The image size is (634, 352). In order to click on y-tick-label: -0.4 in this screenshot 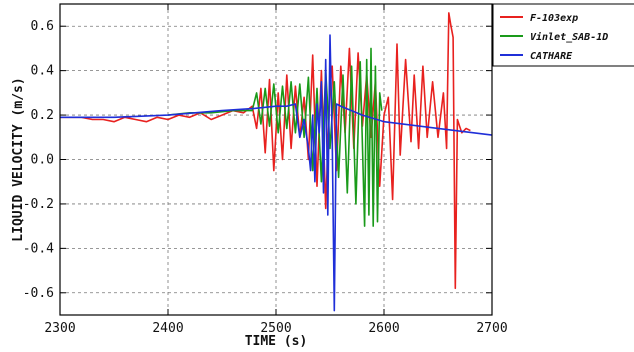, I will do `click(38, 248)`.